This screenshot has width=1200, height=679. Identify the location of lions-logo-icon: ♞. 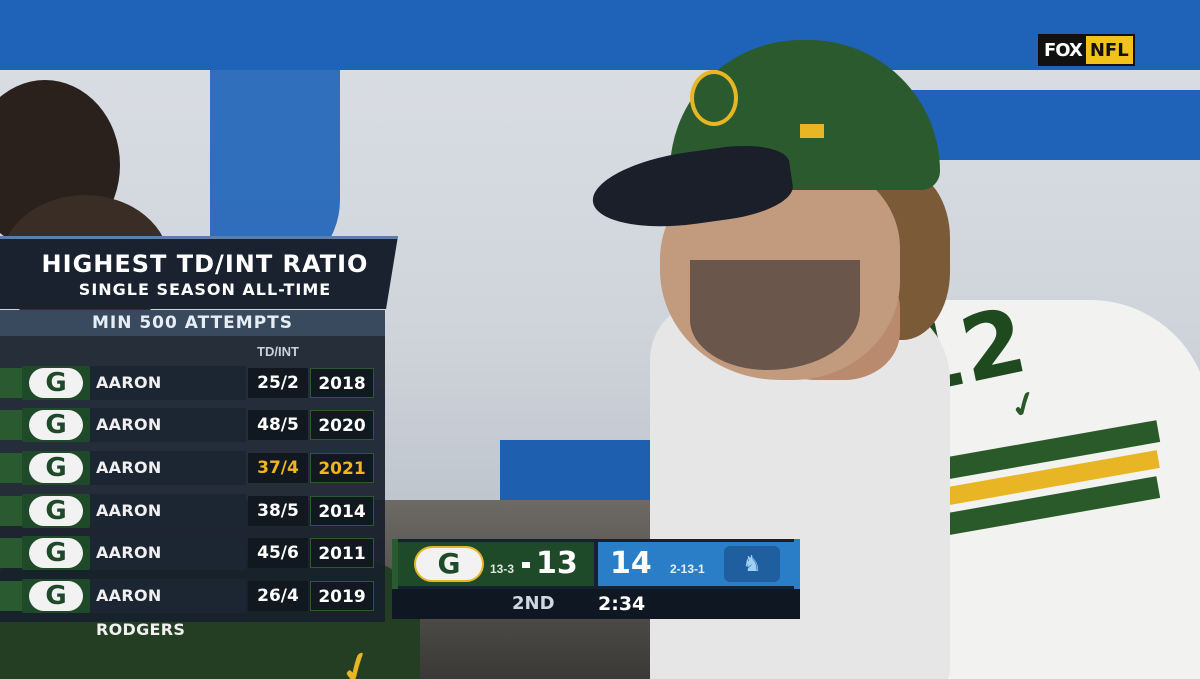
(752, 564).